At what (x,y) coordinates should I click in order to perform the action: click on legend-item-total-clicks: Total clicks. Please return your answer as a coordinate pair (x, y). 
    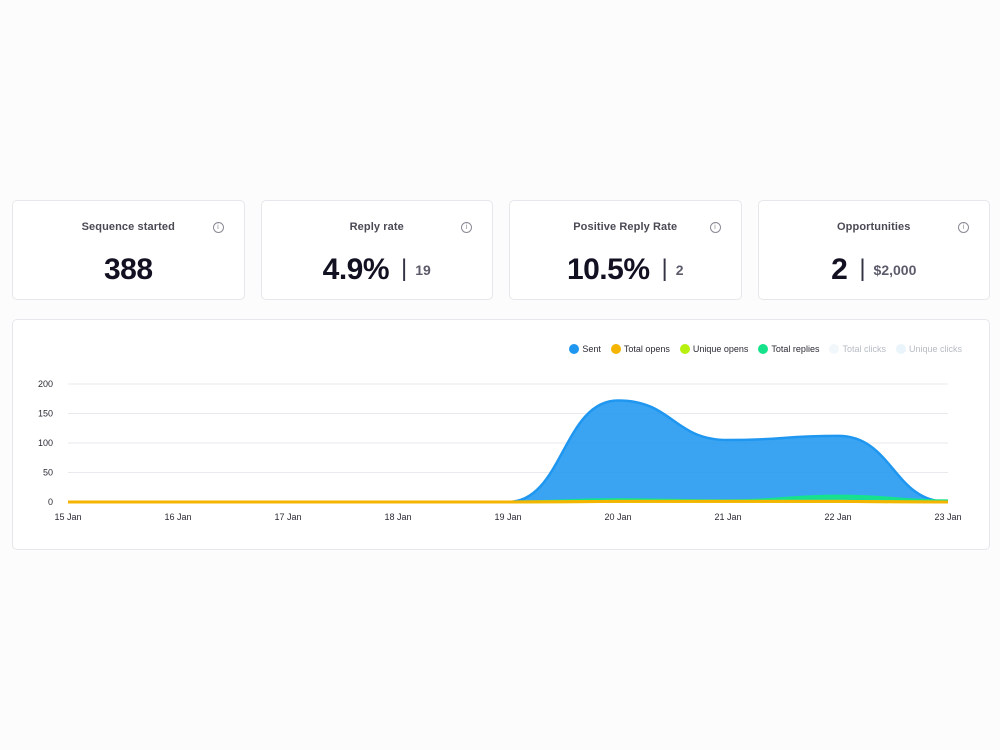
    Looking at the image, I should click on (857, 349).